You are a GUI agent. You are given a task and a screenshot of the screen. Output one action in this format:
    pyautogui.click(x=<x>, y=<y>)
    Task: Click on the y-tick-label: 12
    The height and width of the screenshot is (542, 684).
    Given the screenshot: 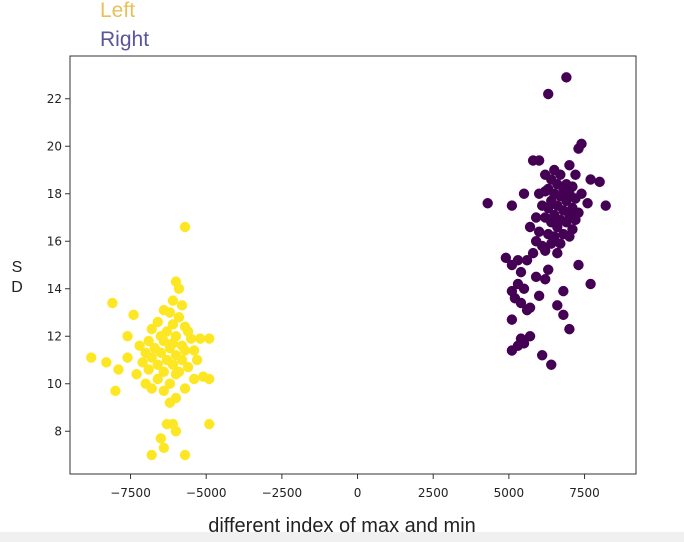 What is the action you would take?
    pyautogui.click(x=54, y=336)
    